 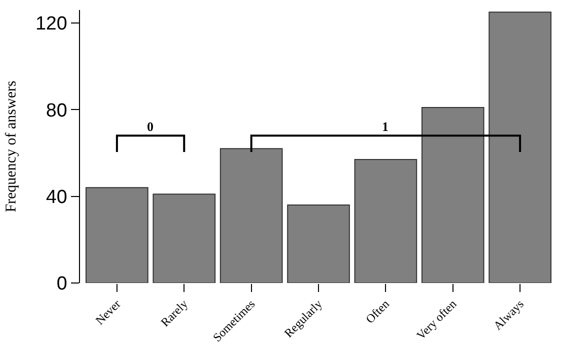 What do you see at coordinates (57, 111) in the screenshot?
I see `y-tick-label: 80` at bounding box center [57, 111].